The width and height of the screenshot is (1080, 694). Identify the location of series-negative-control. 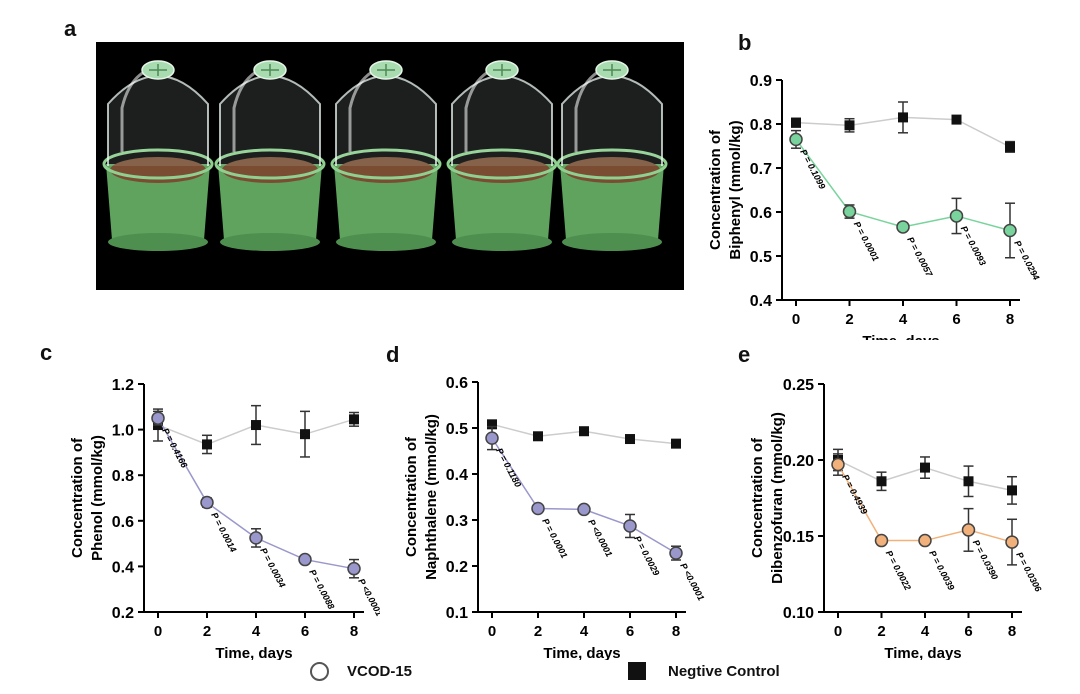
(584, 434).